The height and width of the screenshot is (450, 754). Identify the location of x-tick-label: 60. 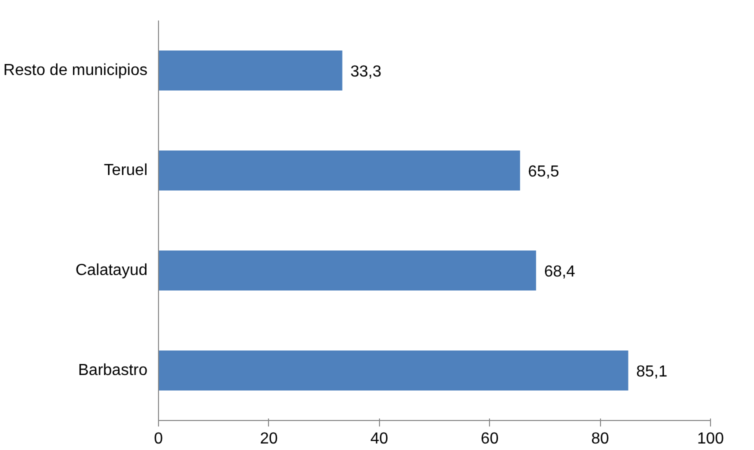
(489, 439).